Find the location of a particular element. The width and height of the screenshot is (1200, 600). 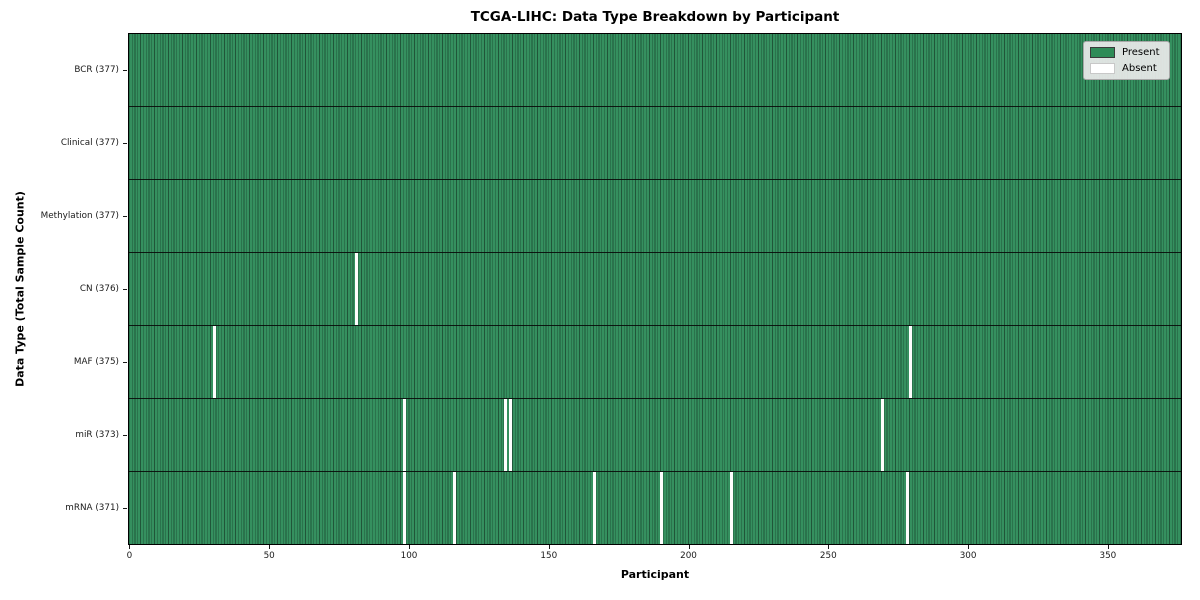

legend-swatch-absent is located at coordinates (1102, 68).